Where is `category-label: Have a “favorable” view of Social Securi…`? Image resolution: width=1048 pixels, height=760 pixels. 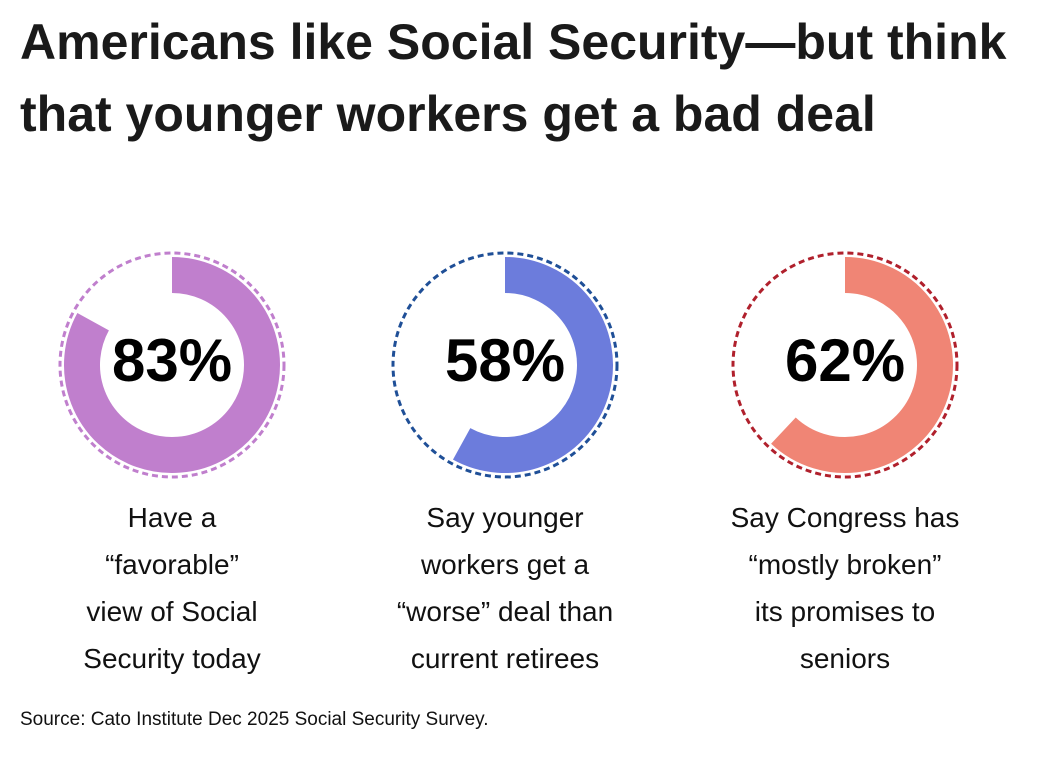 category-label: Have a “favorable” view of Social Securi… is located at coordinates (172, 588).